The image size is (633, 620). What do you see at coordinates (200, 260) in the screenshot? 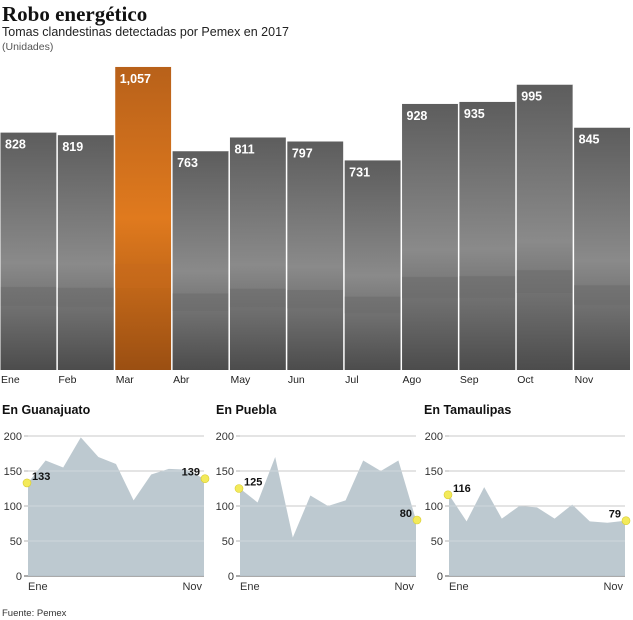
I see `bar-abr` at bounding box center [200, 260].